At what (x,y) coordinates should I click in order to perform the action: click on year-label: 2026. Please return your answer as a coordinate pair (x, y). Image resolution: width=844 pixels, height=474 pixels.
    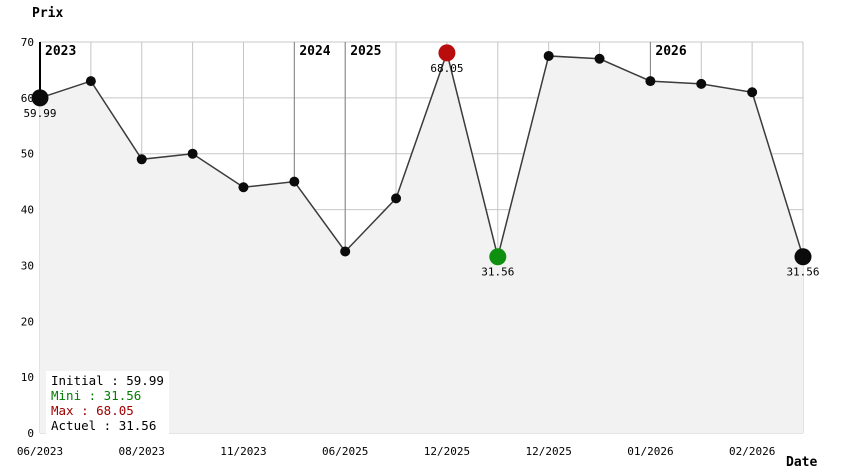
    Looking at the image, I should click on (670, 51).